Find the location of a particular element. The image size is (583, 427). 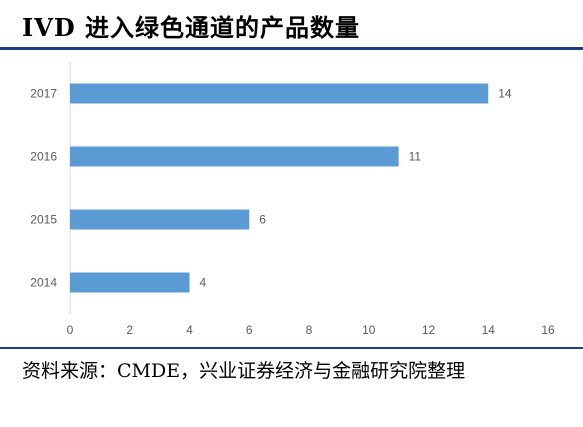

x-tick-label-12: 12 is located at coordinates (429, 330).